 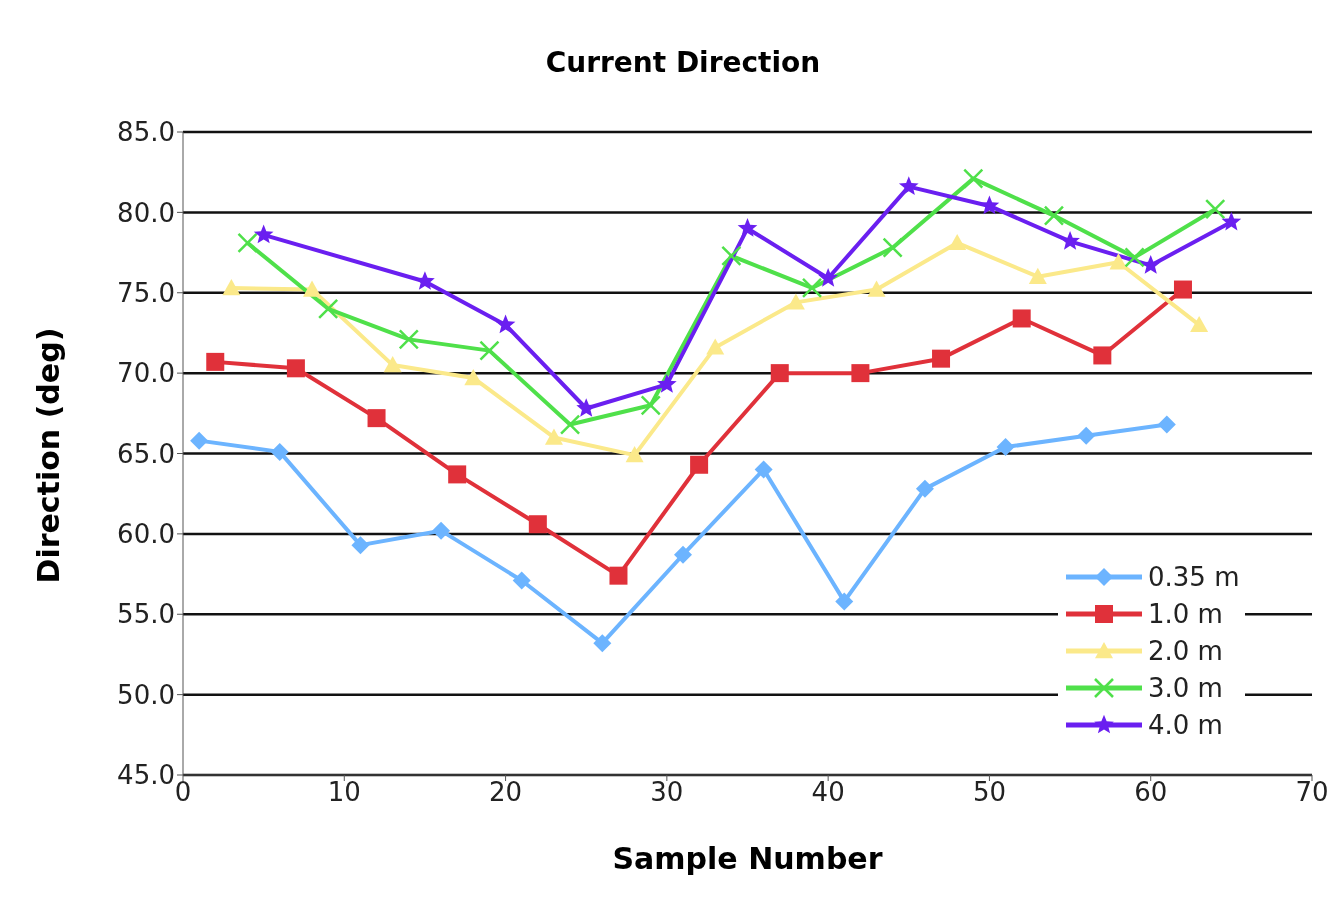 I want to click on y-tick-label: 60.0, so click(x=146, y=534).